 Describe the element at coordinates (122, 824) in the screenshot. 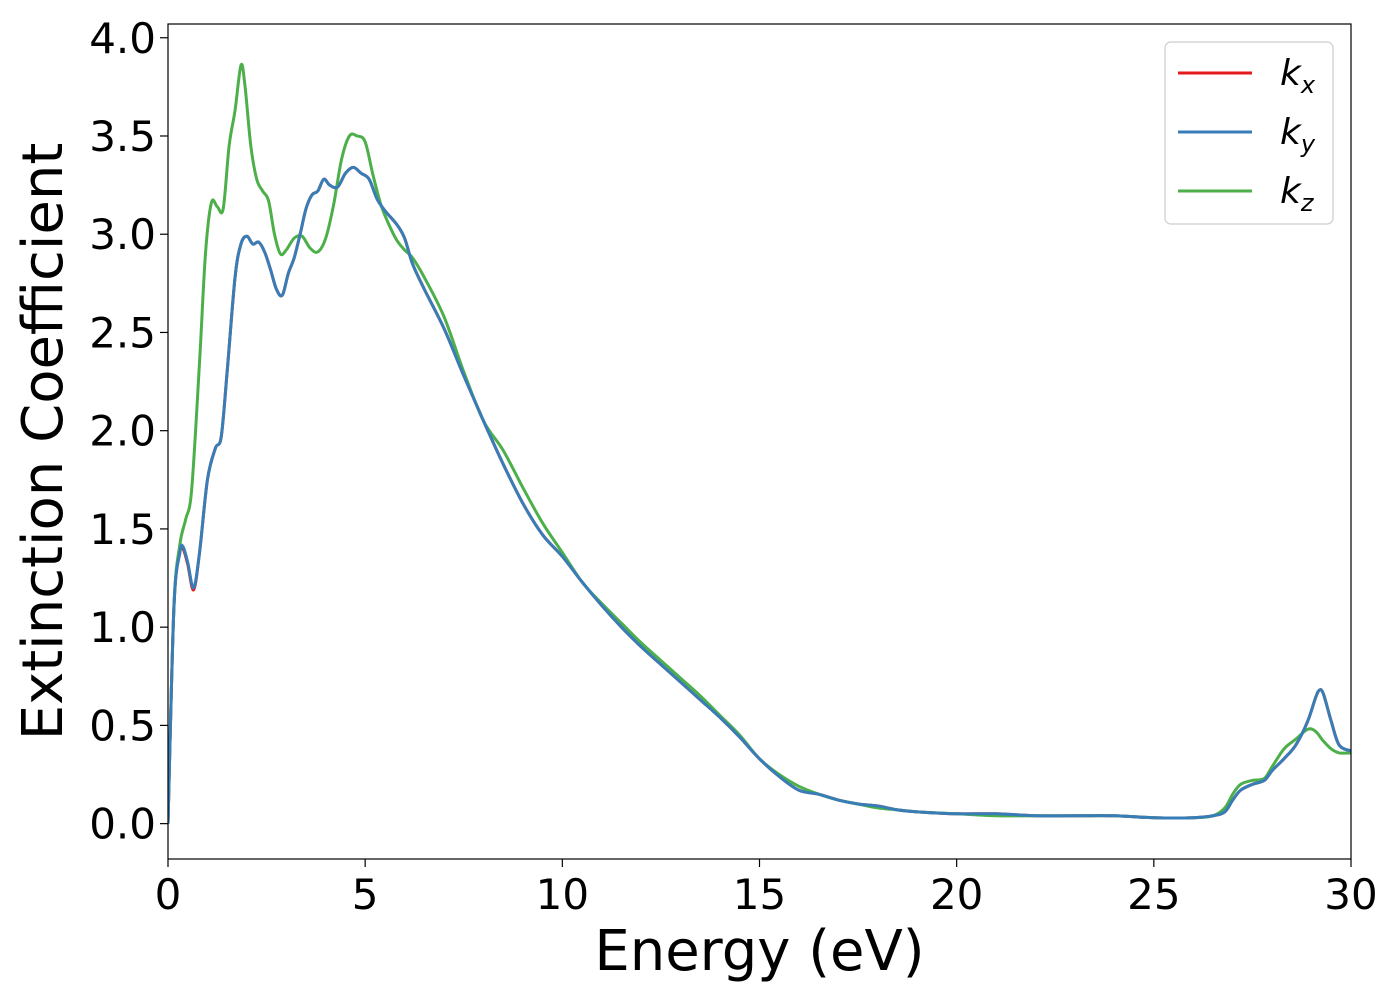

I see `y-tick-label: 0.0` at that location.